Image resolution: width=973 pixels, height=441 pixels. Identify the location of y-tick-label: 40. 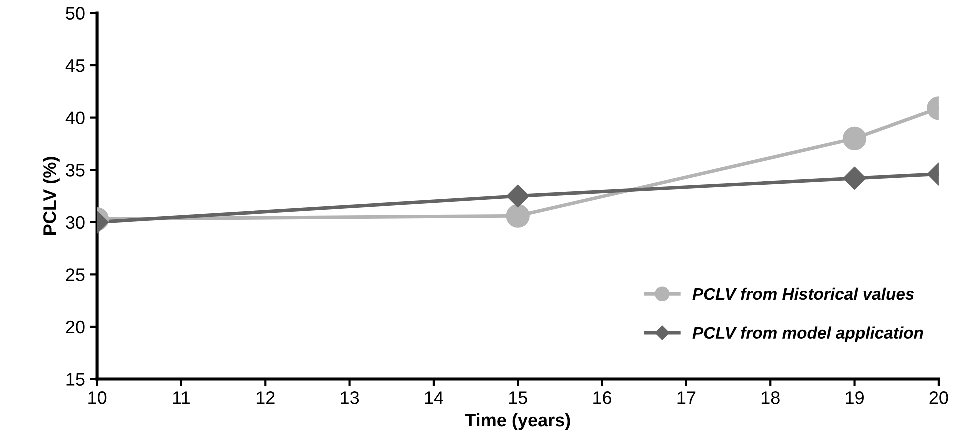
(75, 118).